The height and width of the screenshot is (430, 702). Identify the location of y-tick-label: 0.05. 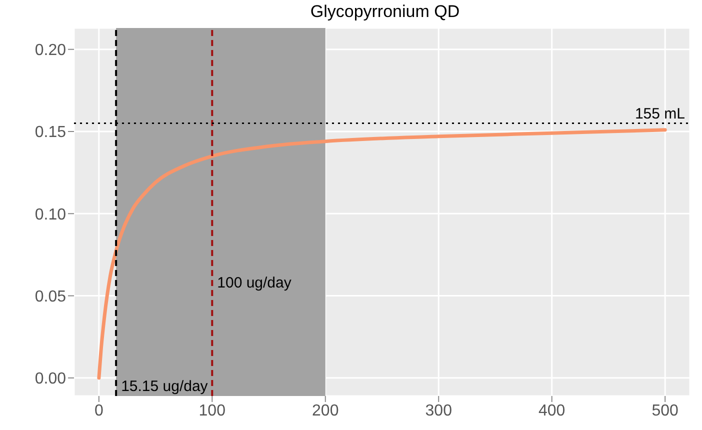
(50, 297).